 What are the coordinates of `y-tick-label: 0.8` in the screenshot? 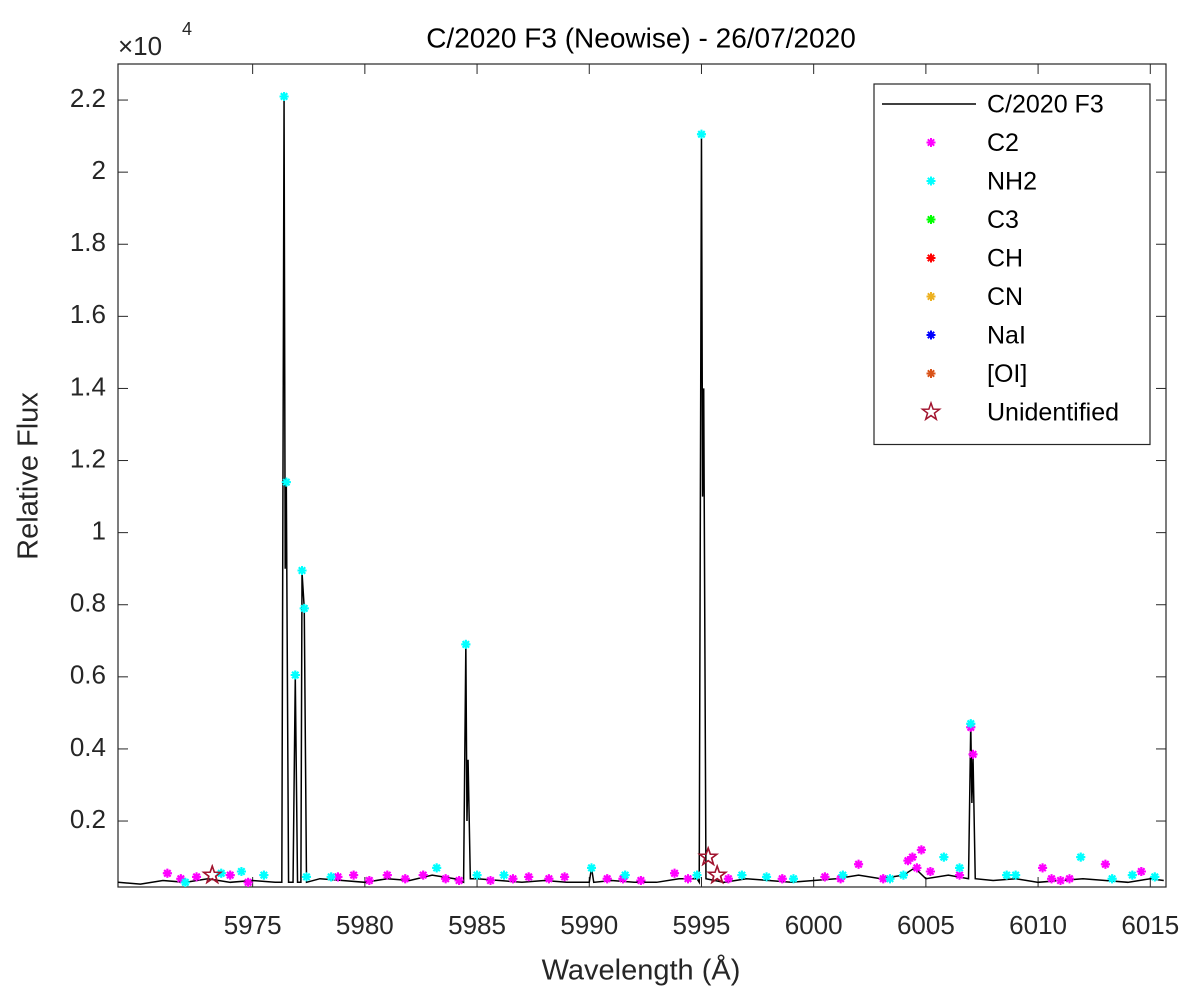 It's located at (88, 603).